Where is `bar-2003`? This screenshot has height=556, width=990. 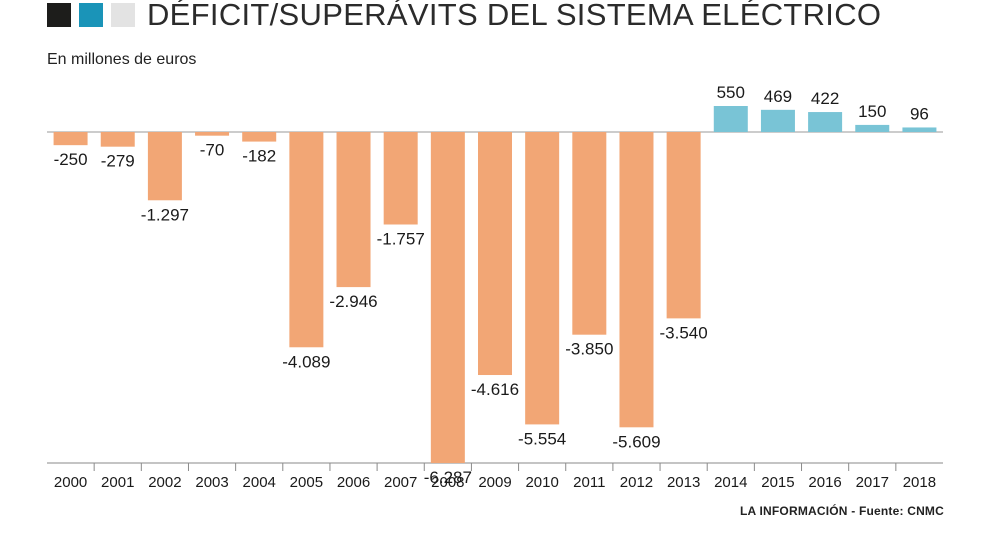
bar-2003 is located at coordinates (212, 134).